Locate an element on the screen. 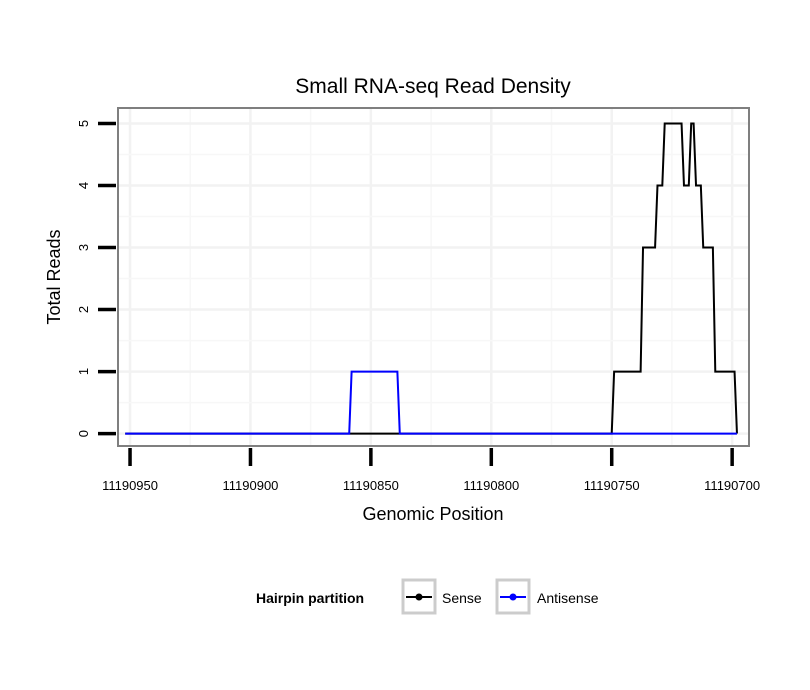 The width and height of the screenshot is (810, 690). legend-dot-antisense is located at coordinates (513, 597).